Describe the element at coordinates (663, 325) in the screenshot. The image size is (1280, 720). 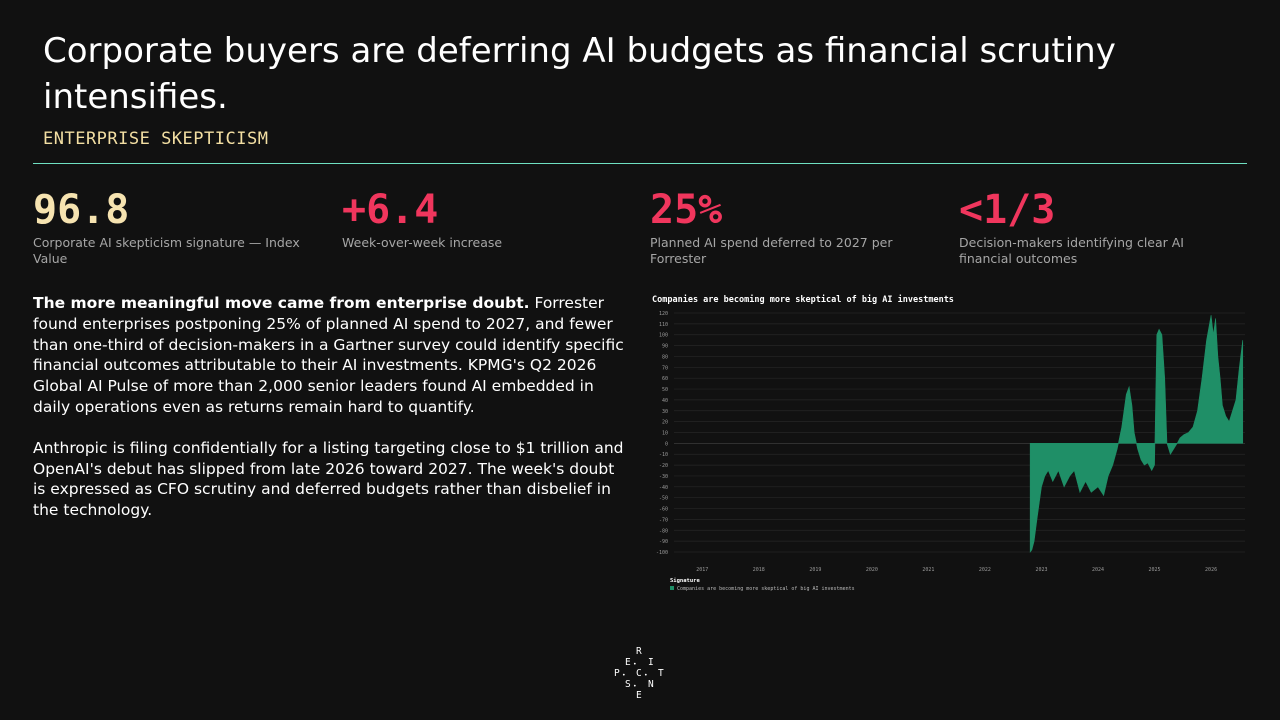
I see `y-tick-label: 110` at that location.